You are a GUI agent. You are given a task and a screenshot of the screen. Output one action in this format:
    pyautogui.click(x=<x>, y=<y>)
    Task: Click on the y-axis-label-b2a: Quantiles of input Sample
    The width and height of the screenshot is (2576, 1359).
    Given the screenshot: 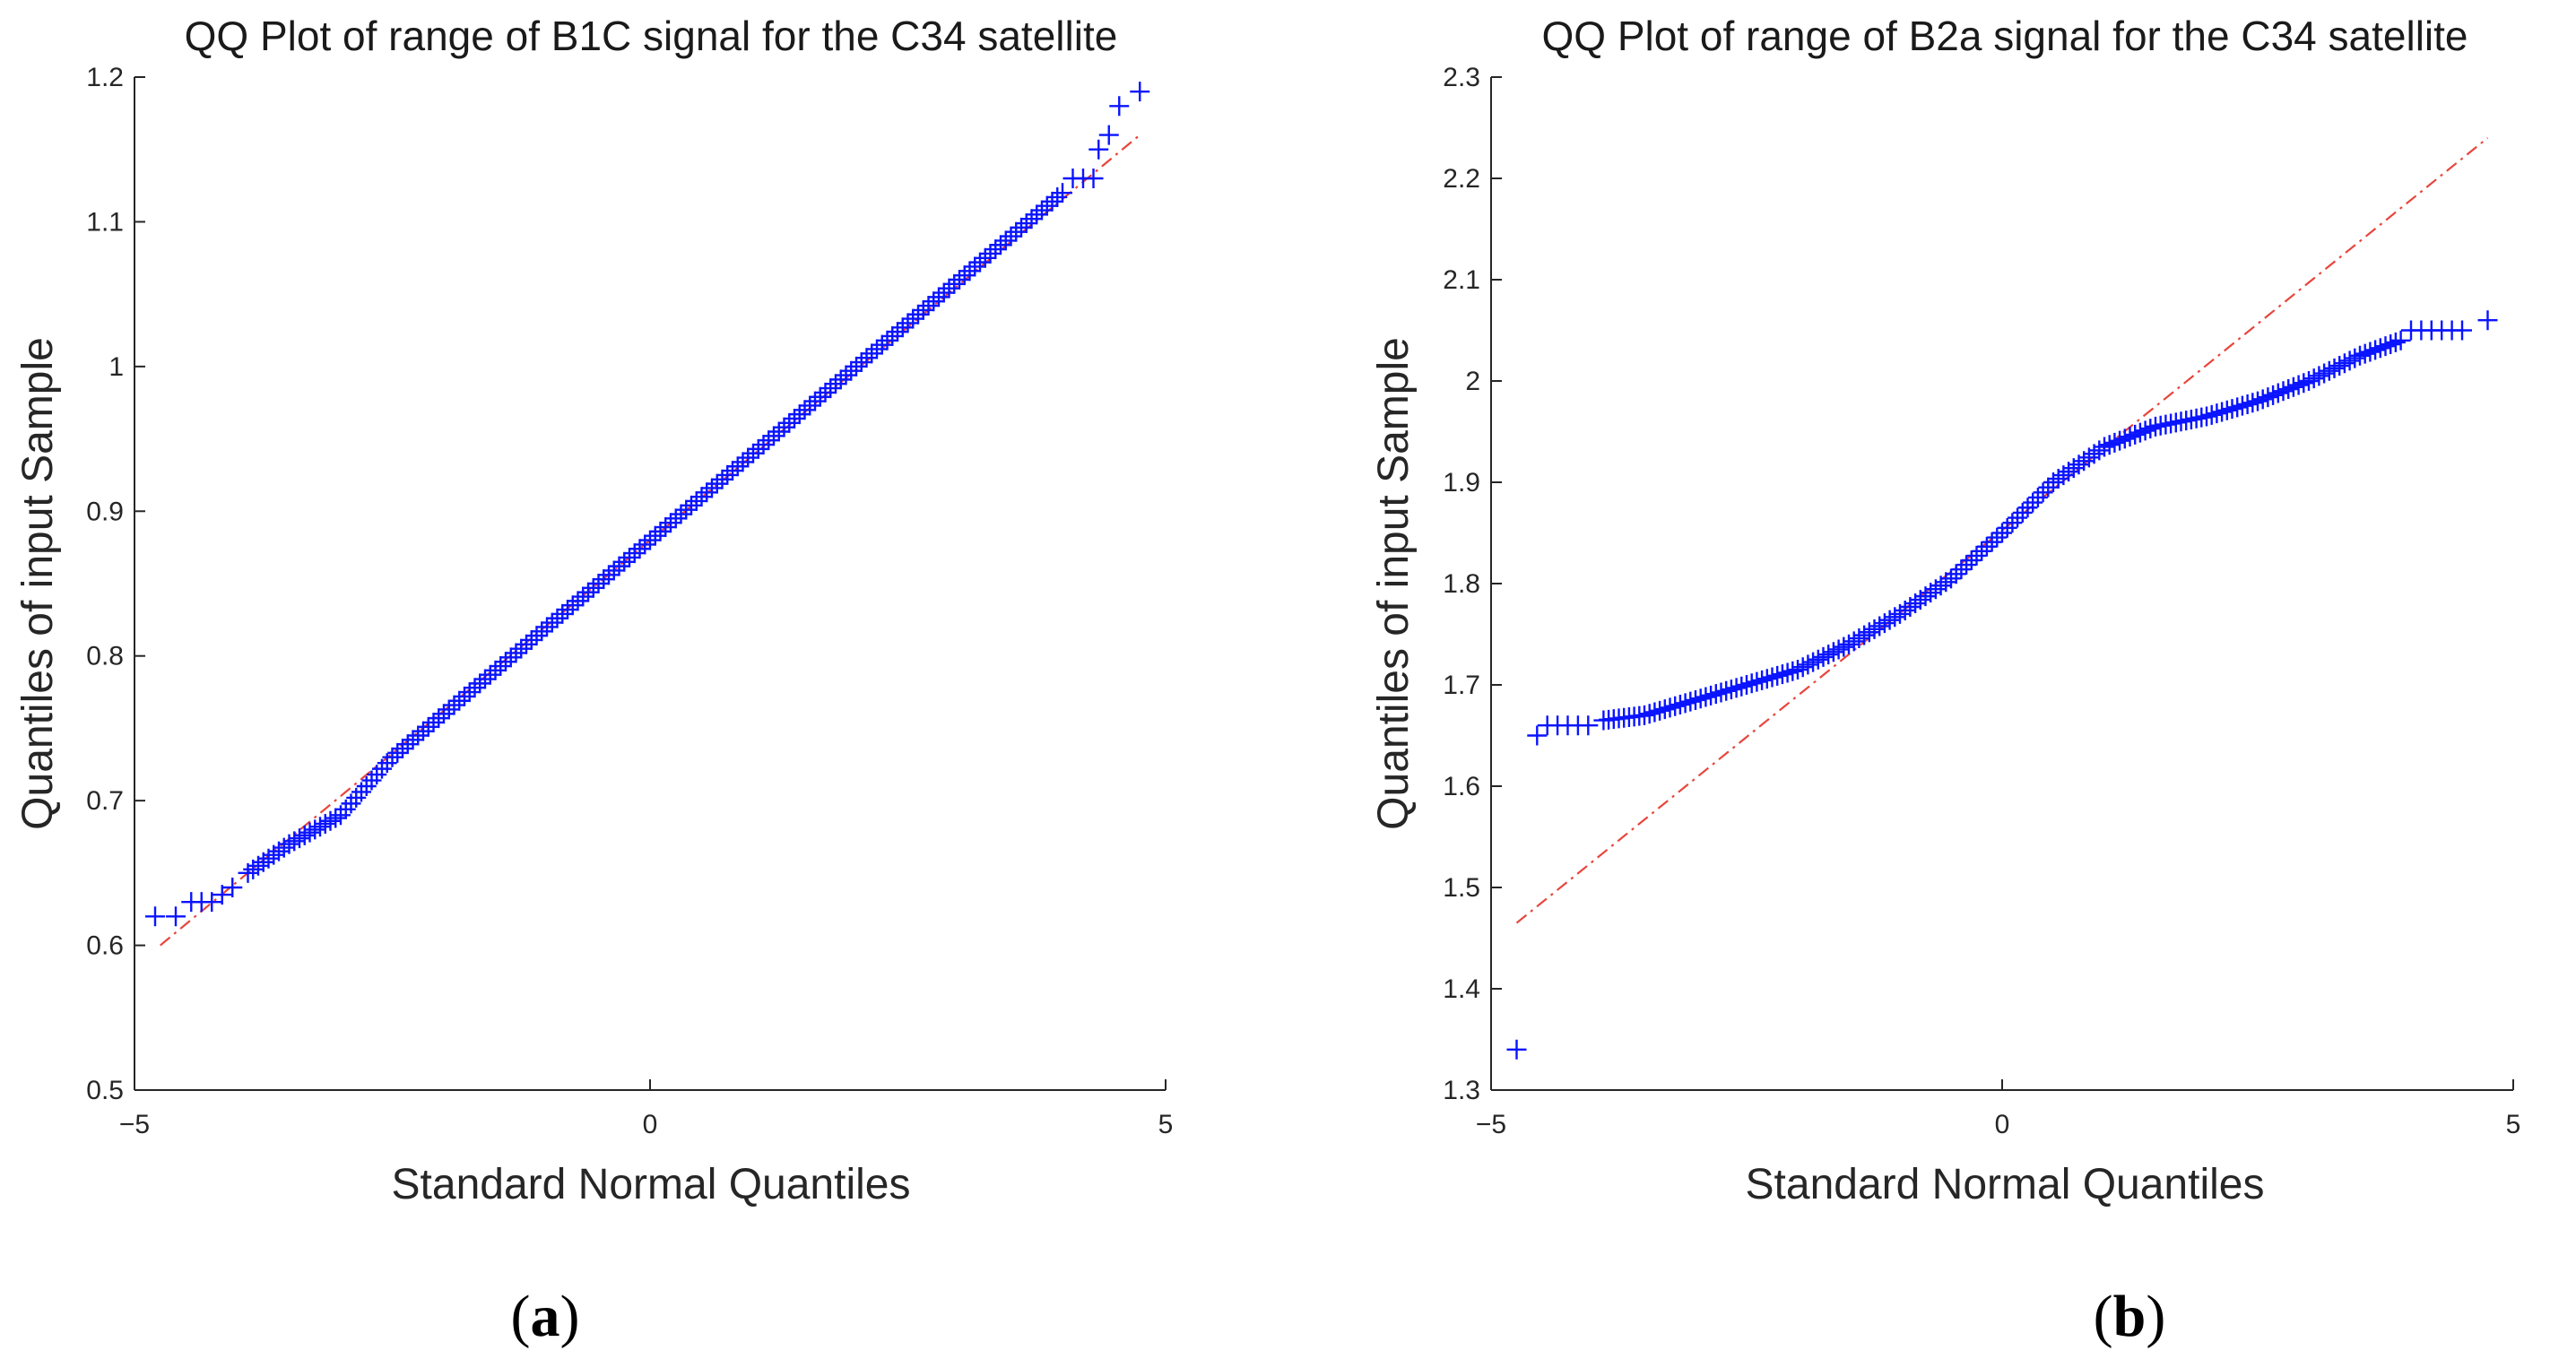 What is the action you would take?
    pyautogui.click(x=1394, y=583)
    